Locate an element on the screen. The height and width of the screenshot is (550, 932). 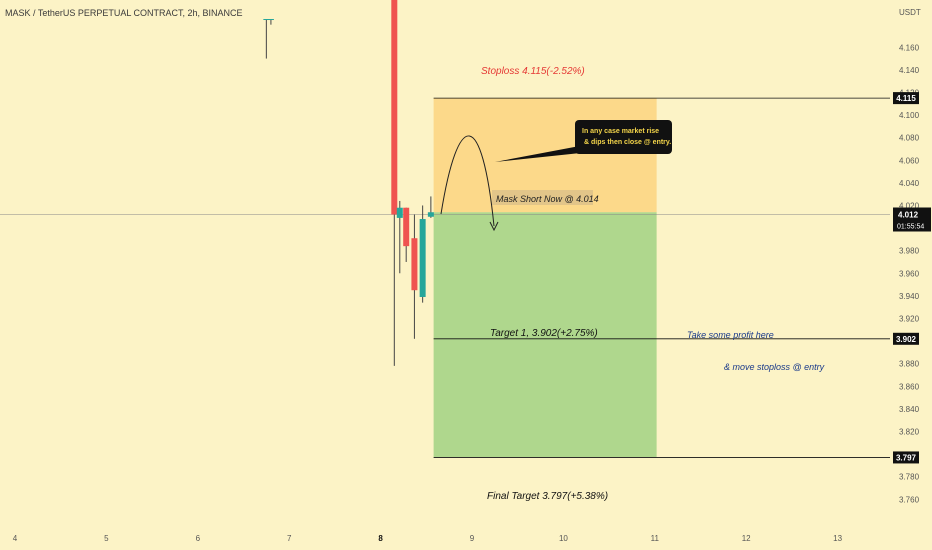
callout-box is located at coordinates (623, 137).